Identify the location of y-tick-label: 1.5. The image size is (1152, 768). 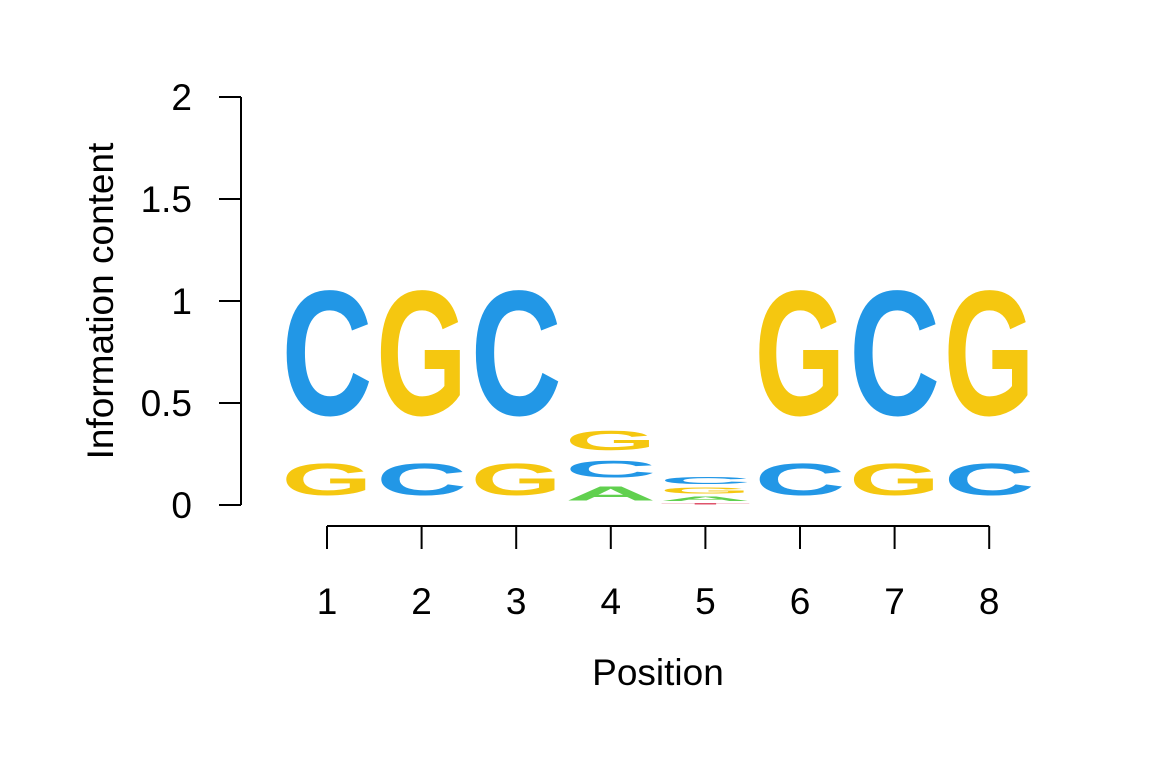
(166, 199).